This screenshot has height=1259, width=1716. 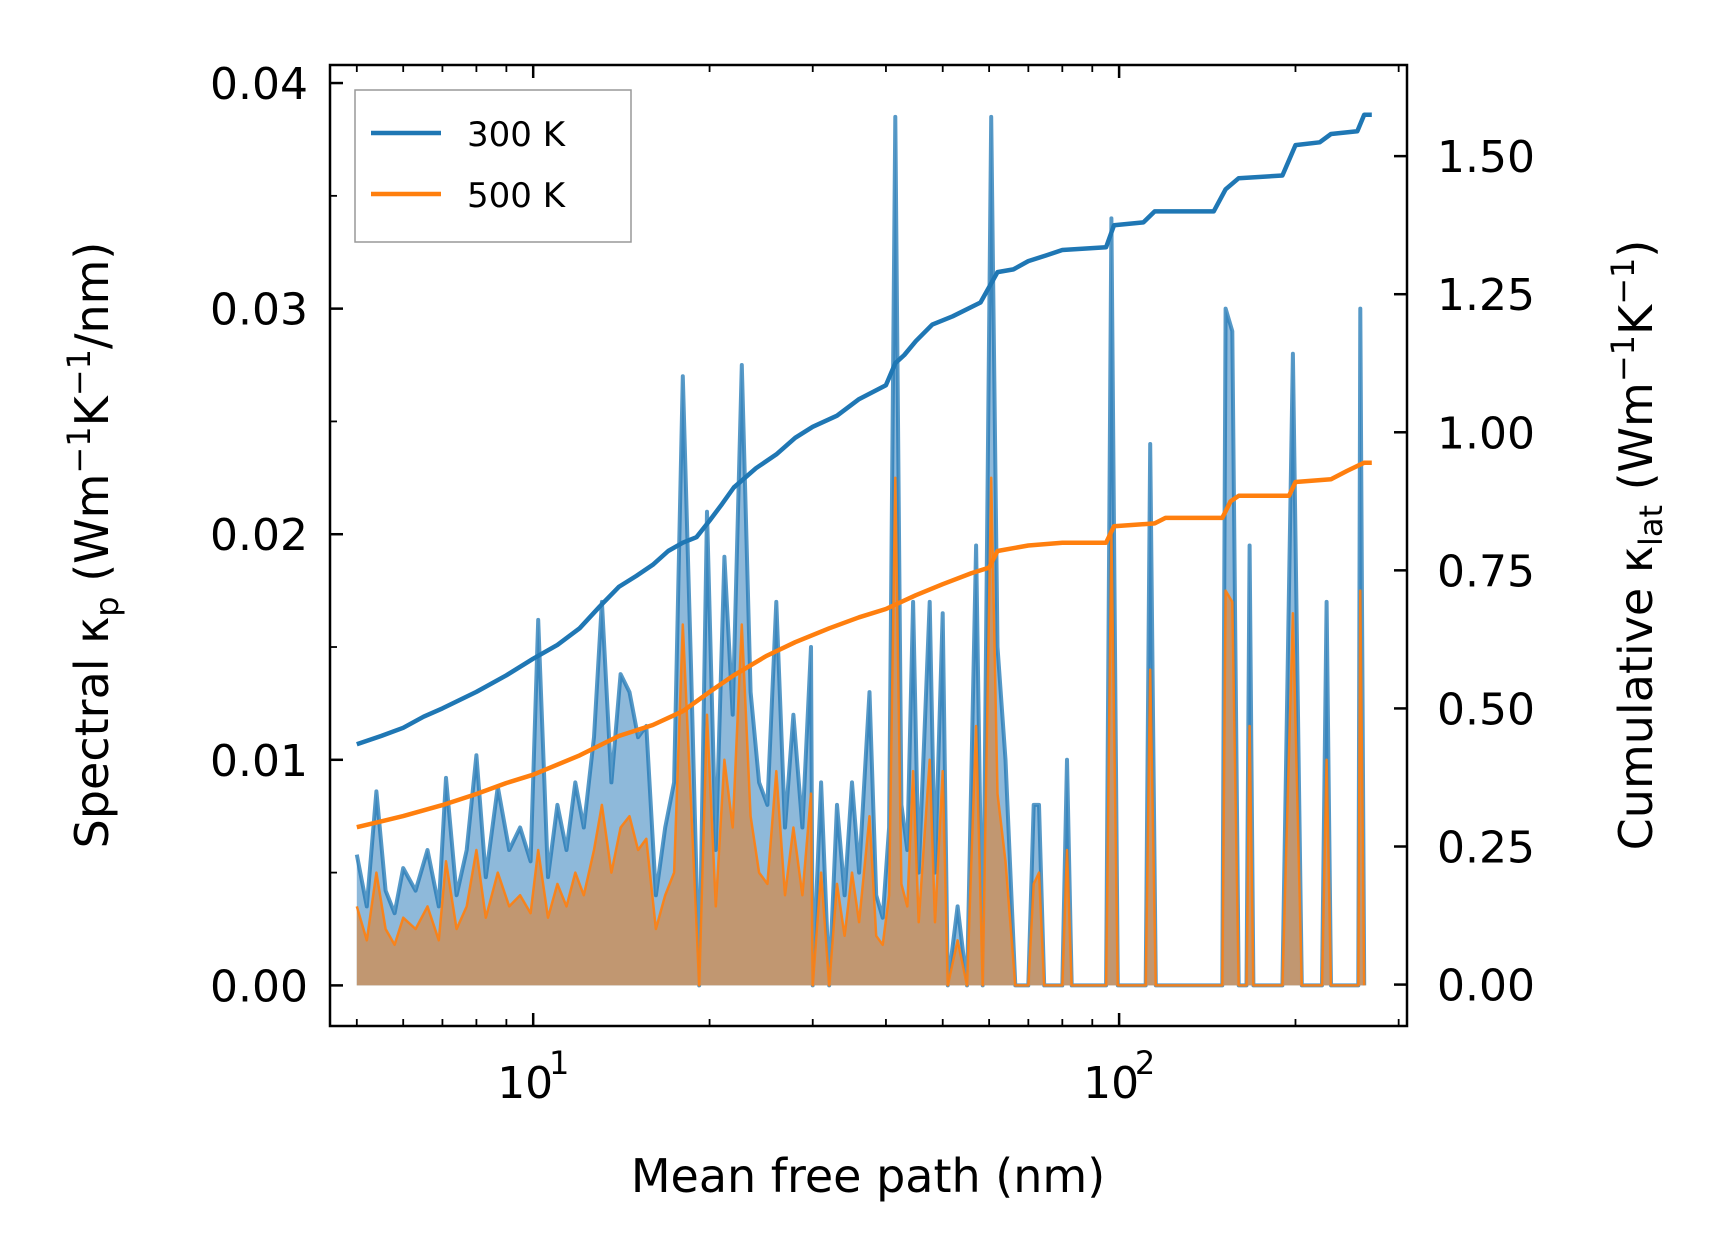 What do you see at coordinates (1486, 709) in the screenshot?
I see `right-tick-label: 0.50` at bounding box center [1486, 709].